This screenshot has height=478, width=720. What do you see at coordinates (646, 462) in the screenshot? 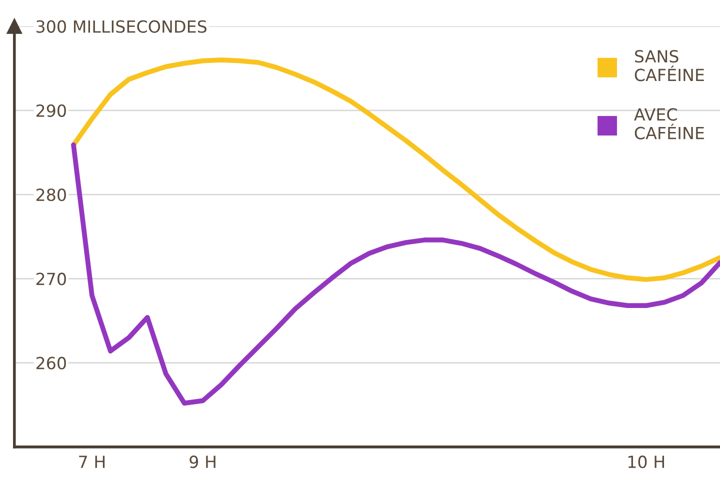
I see `x-tick-label: 10 H` at bounding box center [646, 462].